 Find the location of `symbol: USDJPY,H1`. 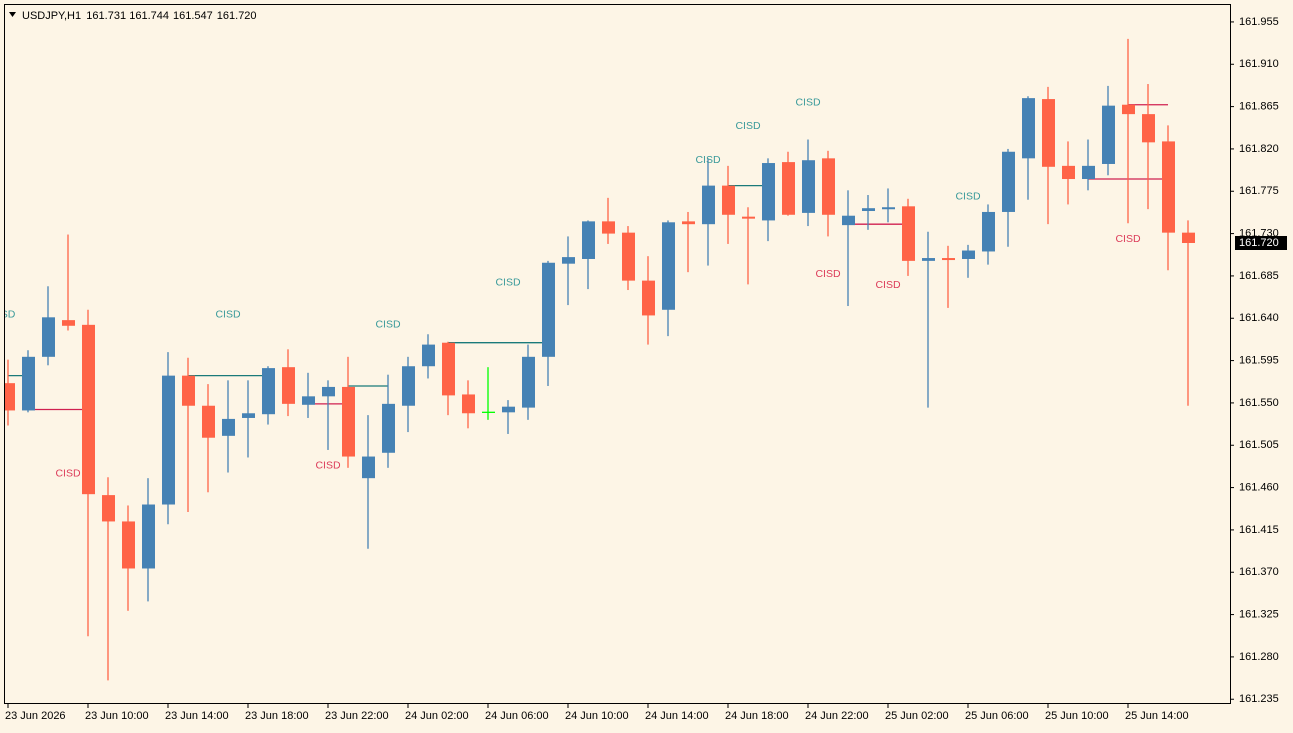

symbol: USDJPY,H1 is located at coordinates (51, 16).